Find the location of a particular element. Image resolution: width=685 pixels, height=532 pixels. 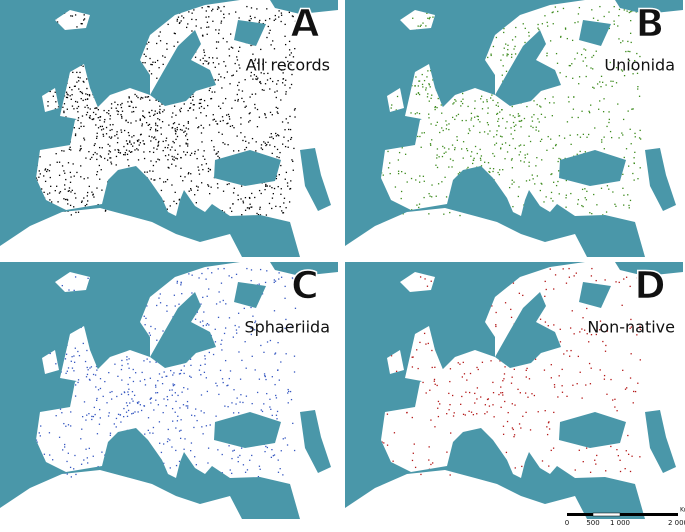

scale-label: 2 000 is located at coordinates (676, 523).